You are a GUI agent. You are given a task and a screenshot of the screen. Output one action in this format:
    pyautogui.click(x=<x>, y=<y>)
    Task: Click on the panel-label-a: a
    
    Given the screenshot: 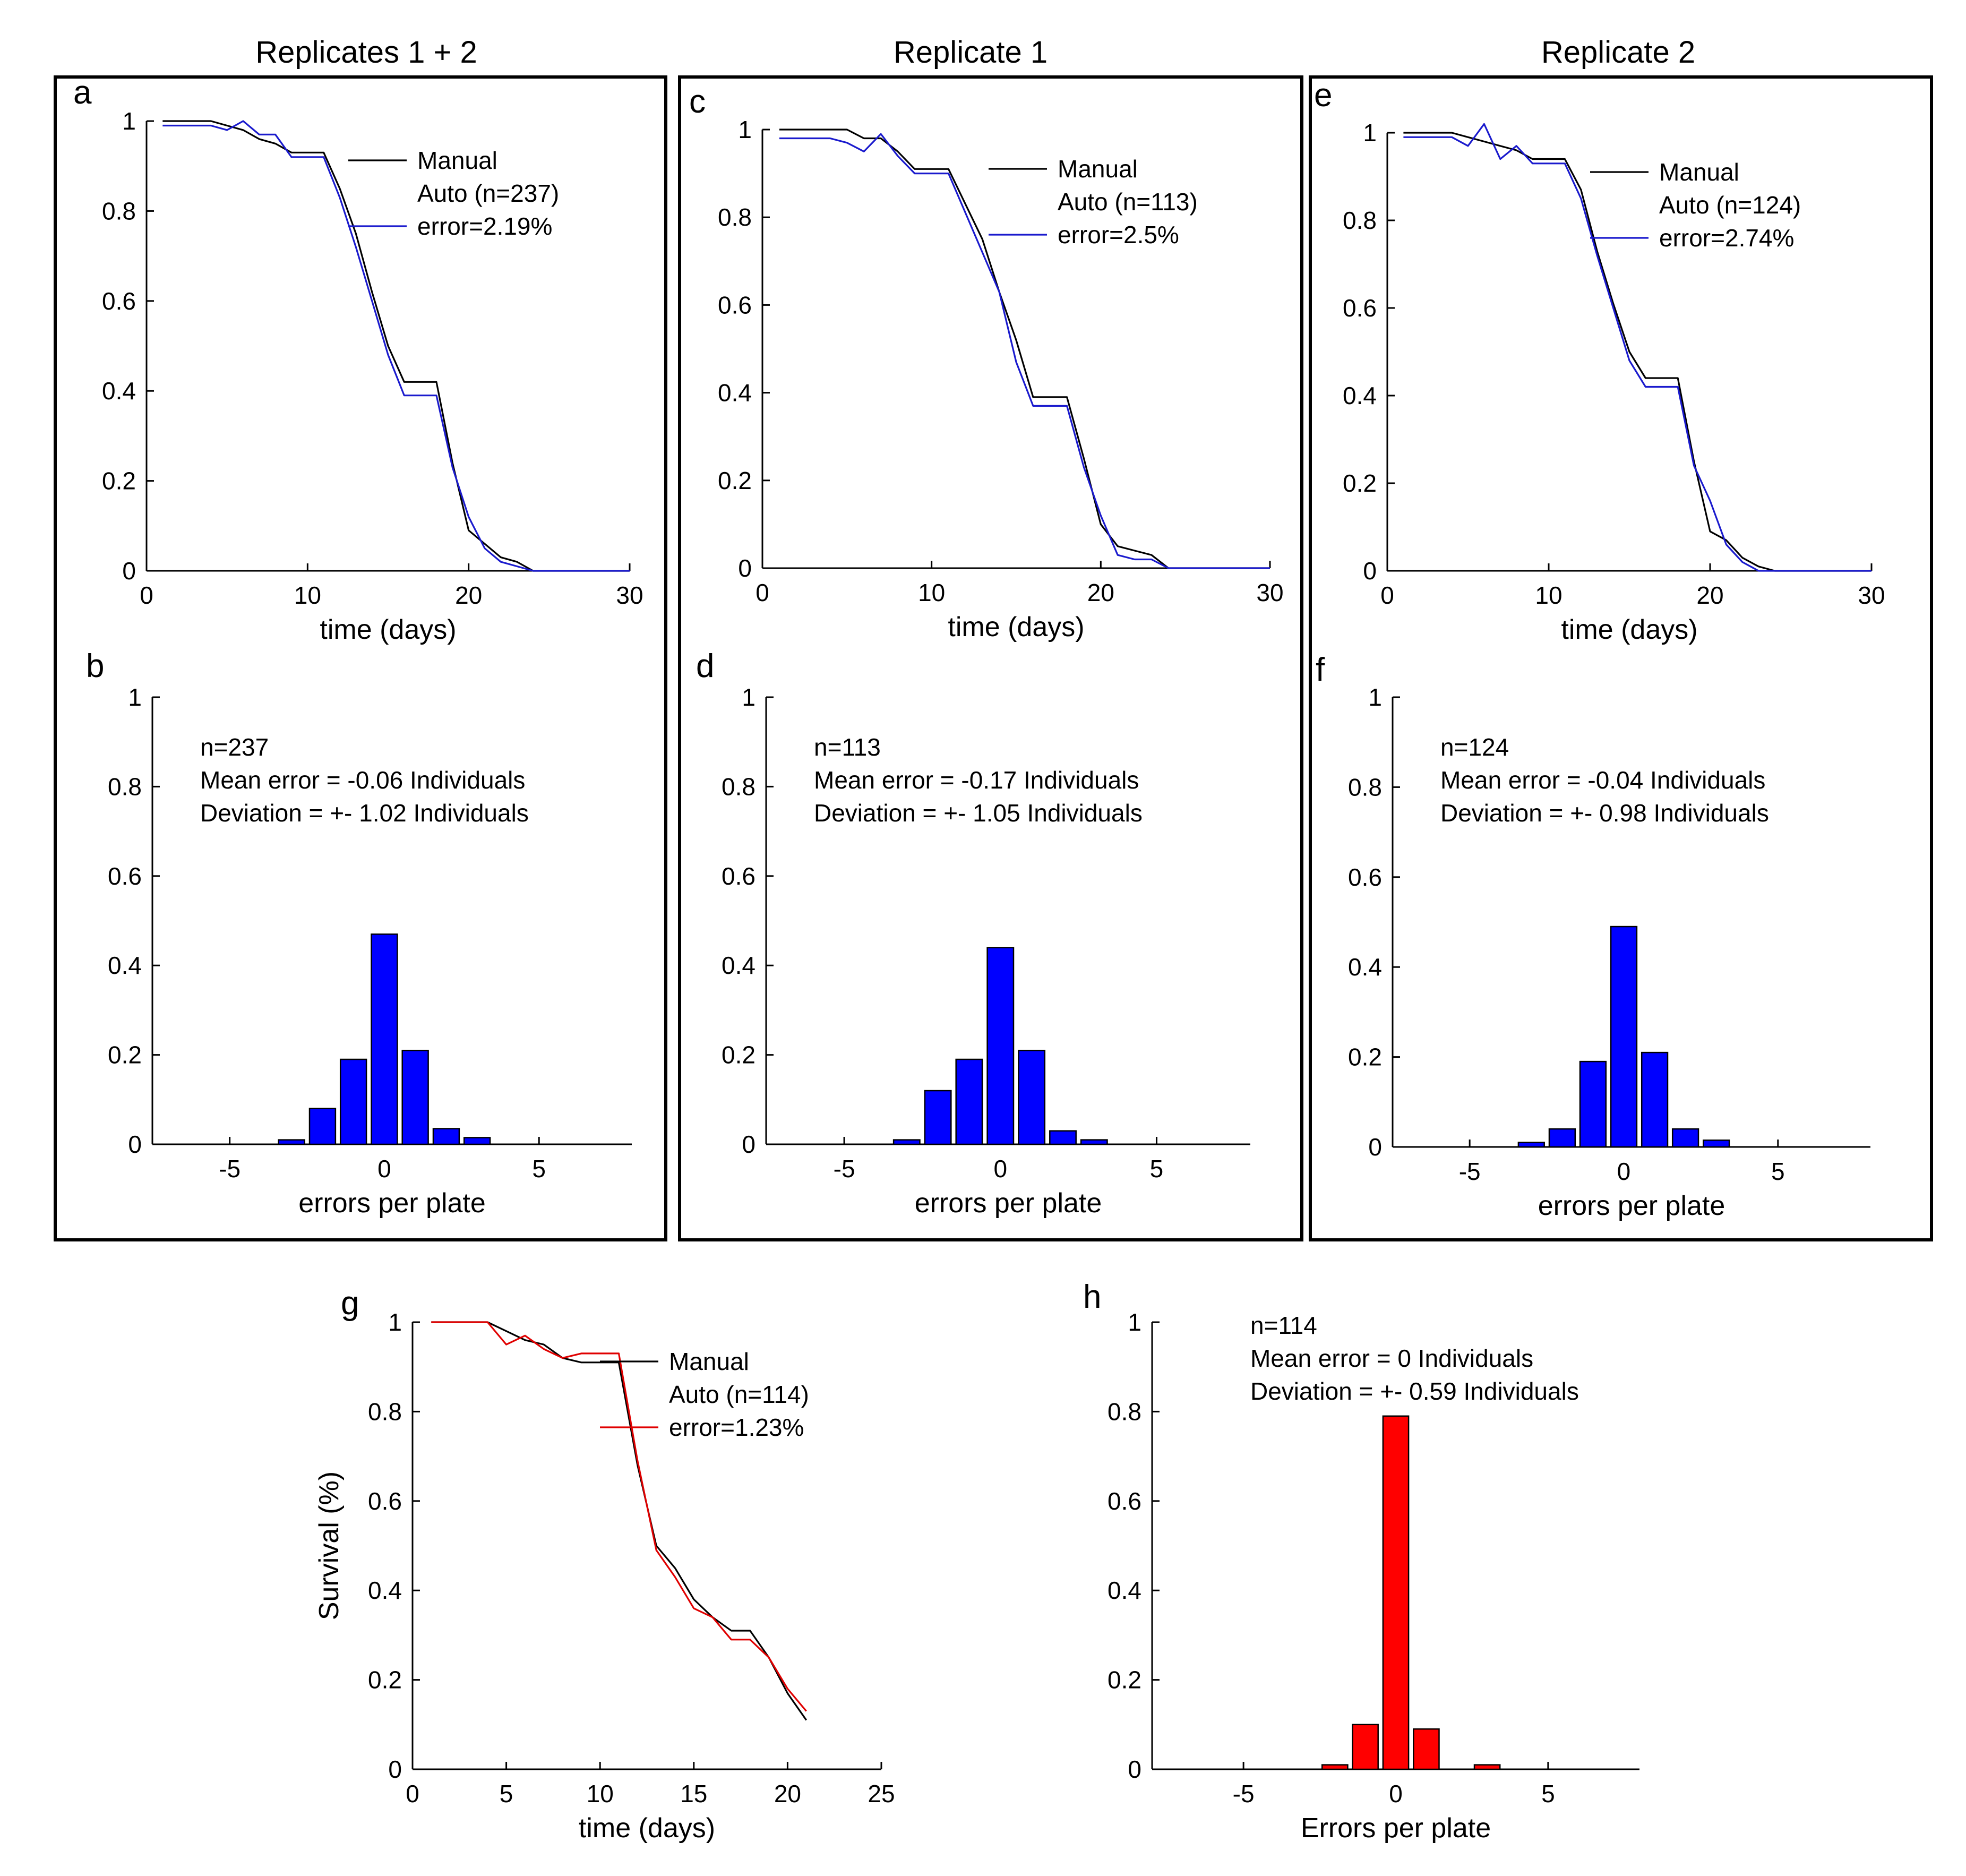 What is the action you would take?
    pyautogui.click(x=83, y=92)
    